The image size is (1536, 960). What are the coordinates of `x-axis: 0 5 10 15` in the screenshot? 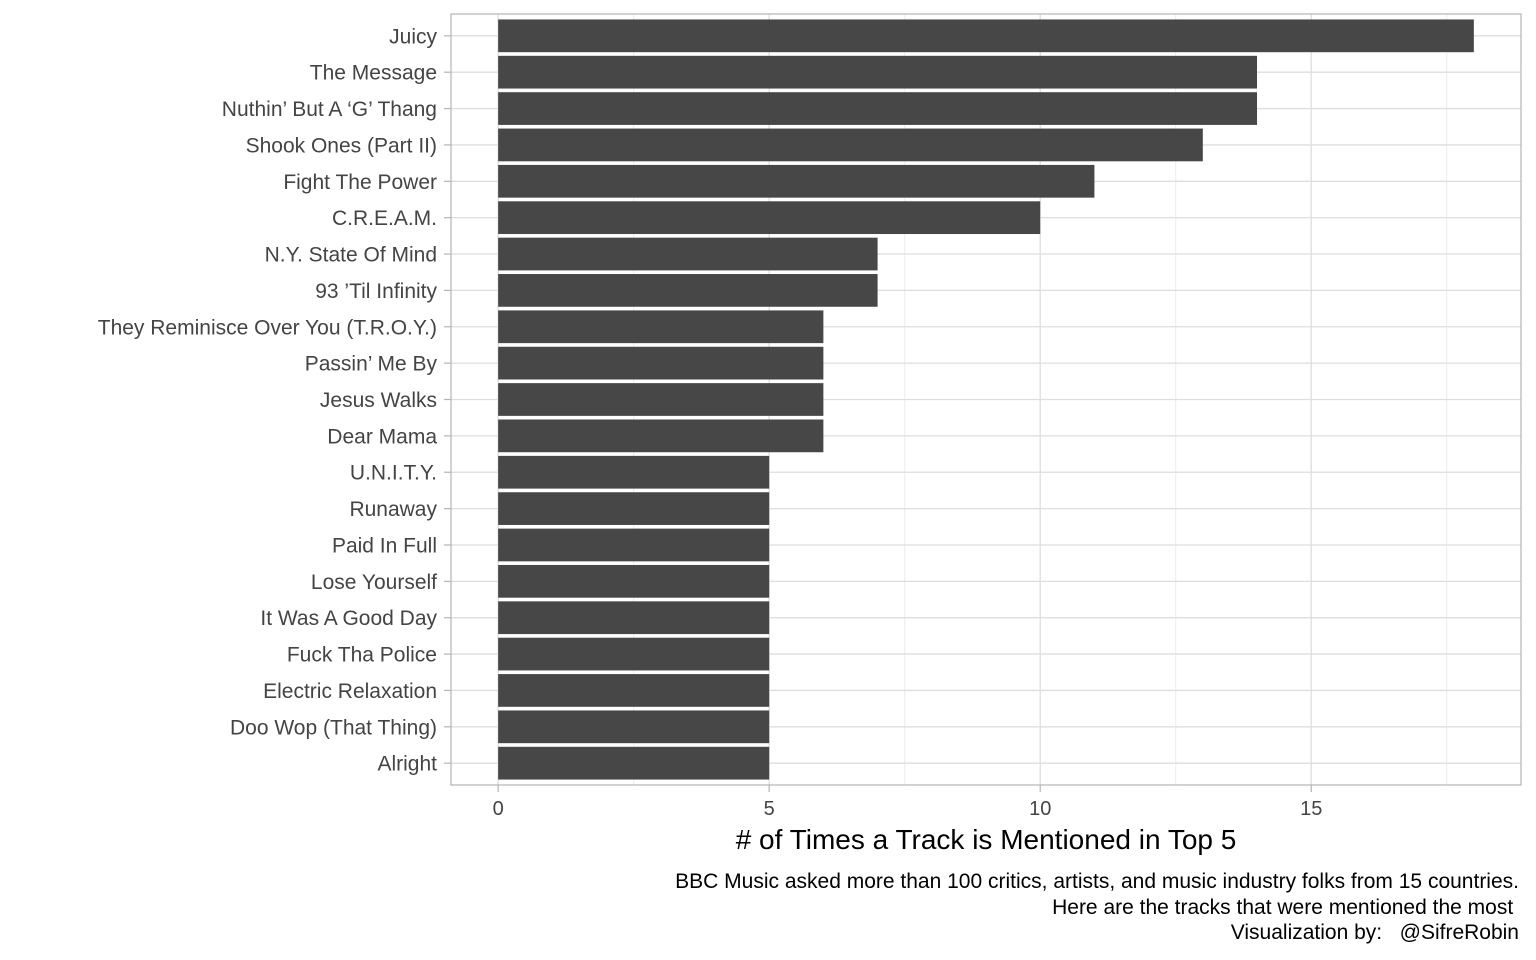 It's located at (907, 802).